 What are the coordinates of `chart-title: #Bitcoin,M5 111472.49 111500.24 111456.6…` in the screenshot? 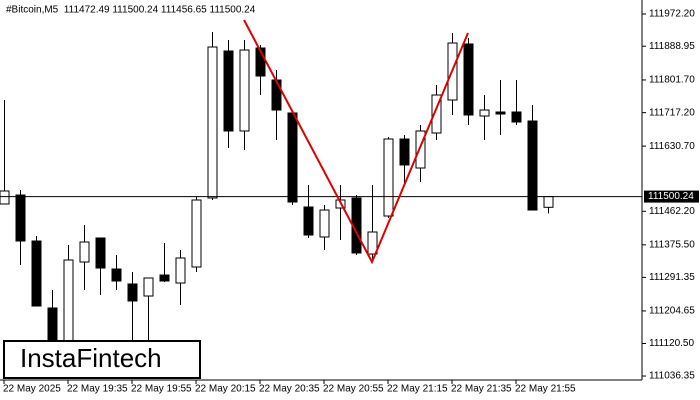 It's located at (131, 10).